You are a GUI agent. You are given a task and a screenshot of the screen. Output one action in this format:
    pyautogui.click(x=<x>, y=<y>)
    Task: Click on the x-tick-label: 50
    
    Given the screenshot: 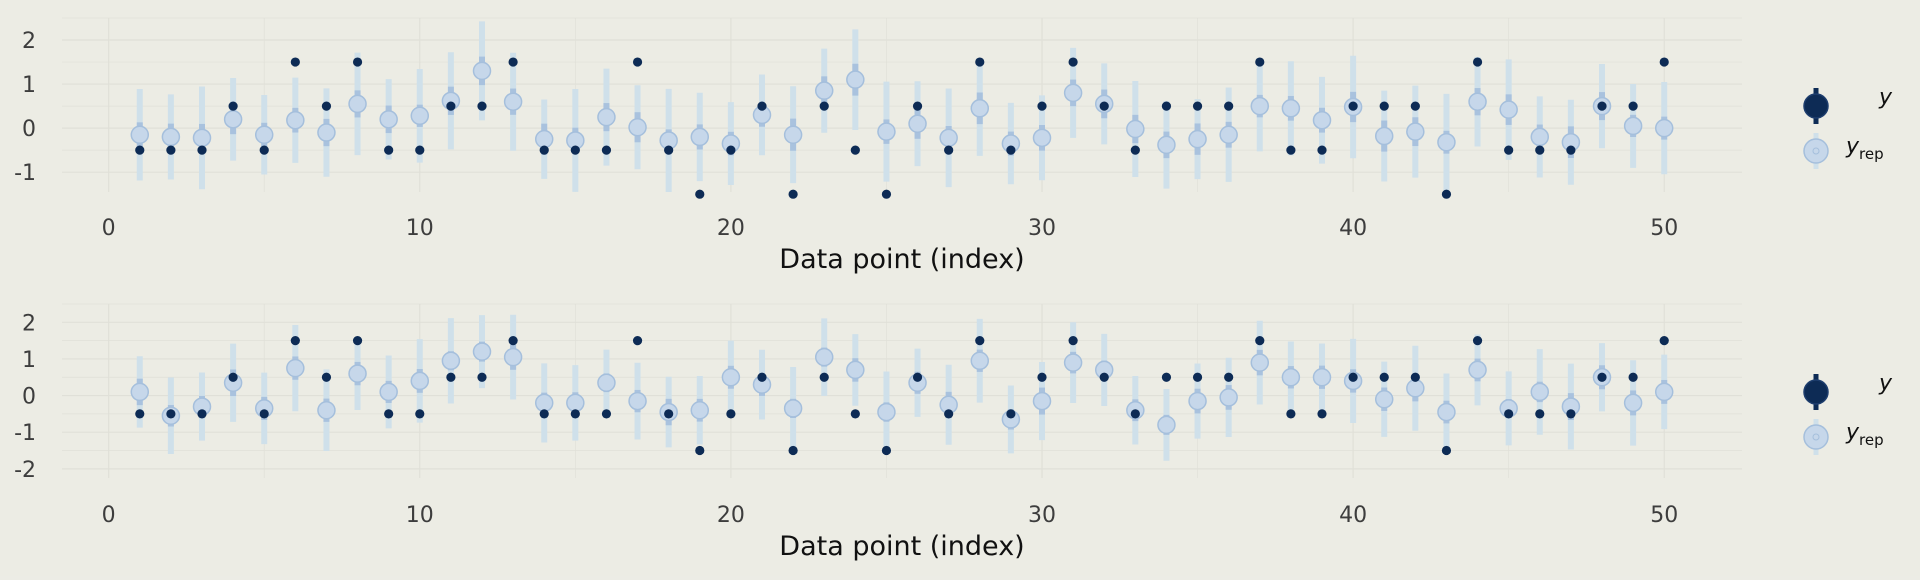 What is the action you would take?
    pyautogui.click(x=1664, y=515)
    